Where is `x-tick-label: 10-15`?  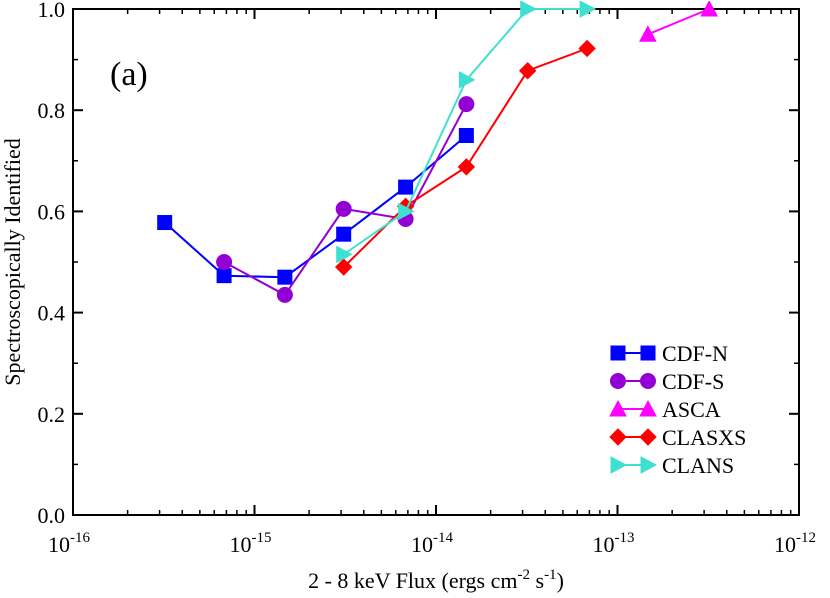
x-tick-label: 10-15 is located at coordinates (251, 543).